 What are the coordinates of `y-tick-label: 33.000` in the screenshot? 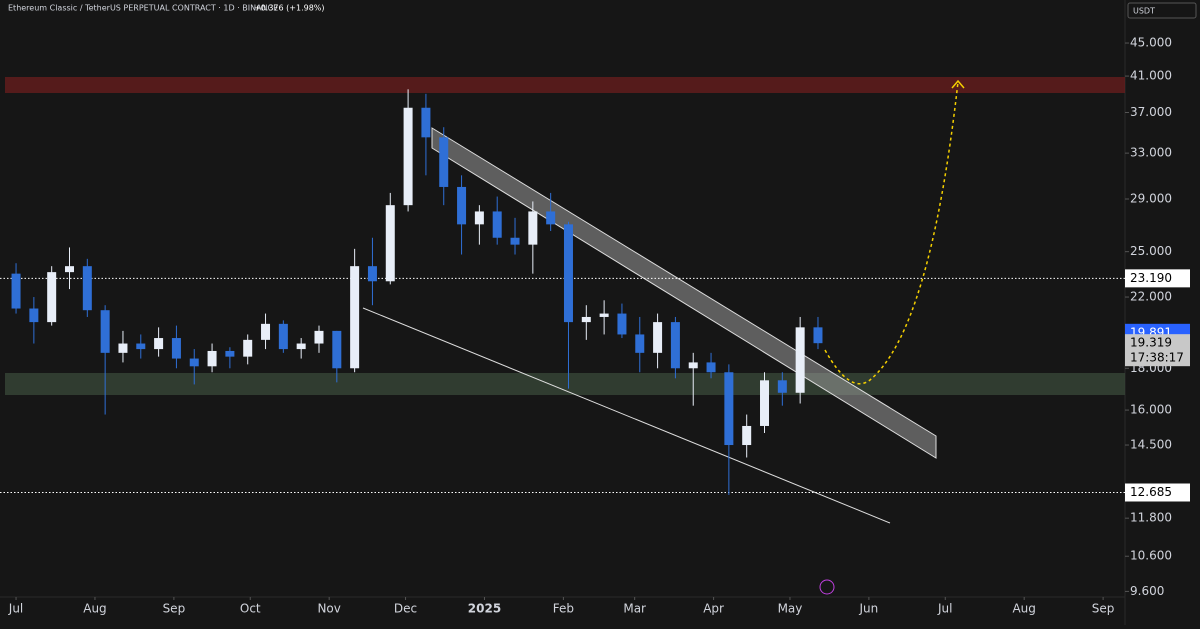 It's located at (1151, 153).